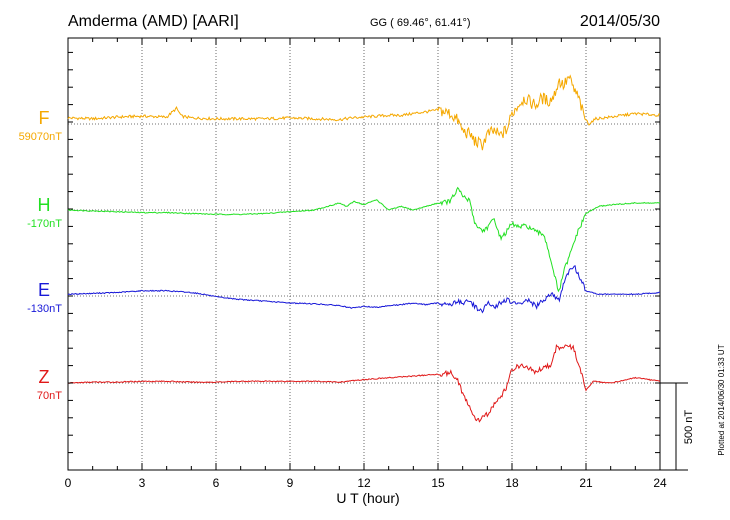 The height and width of the screenshot is (520, 730). What do you see at coordinates (364, 483) in the screenshot?
I see `x-tick-label: 12` at bounding box center [364, 483].